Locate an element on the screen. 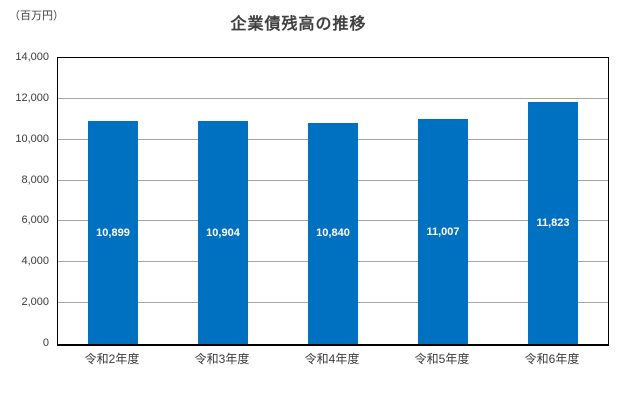 The width and height of the screenshot is (637, 403). y-axis: 0 2,000 4,000 6,000 8,000 10,000 12,000 14,000 is located at coordinates (24, 200).